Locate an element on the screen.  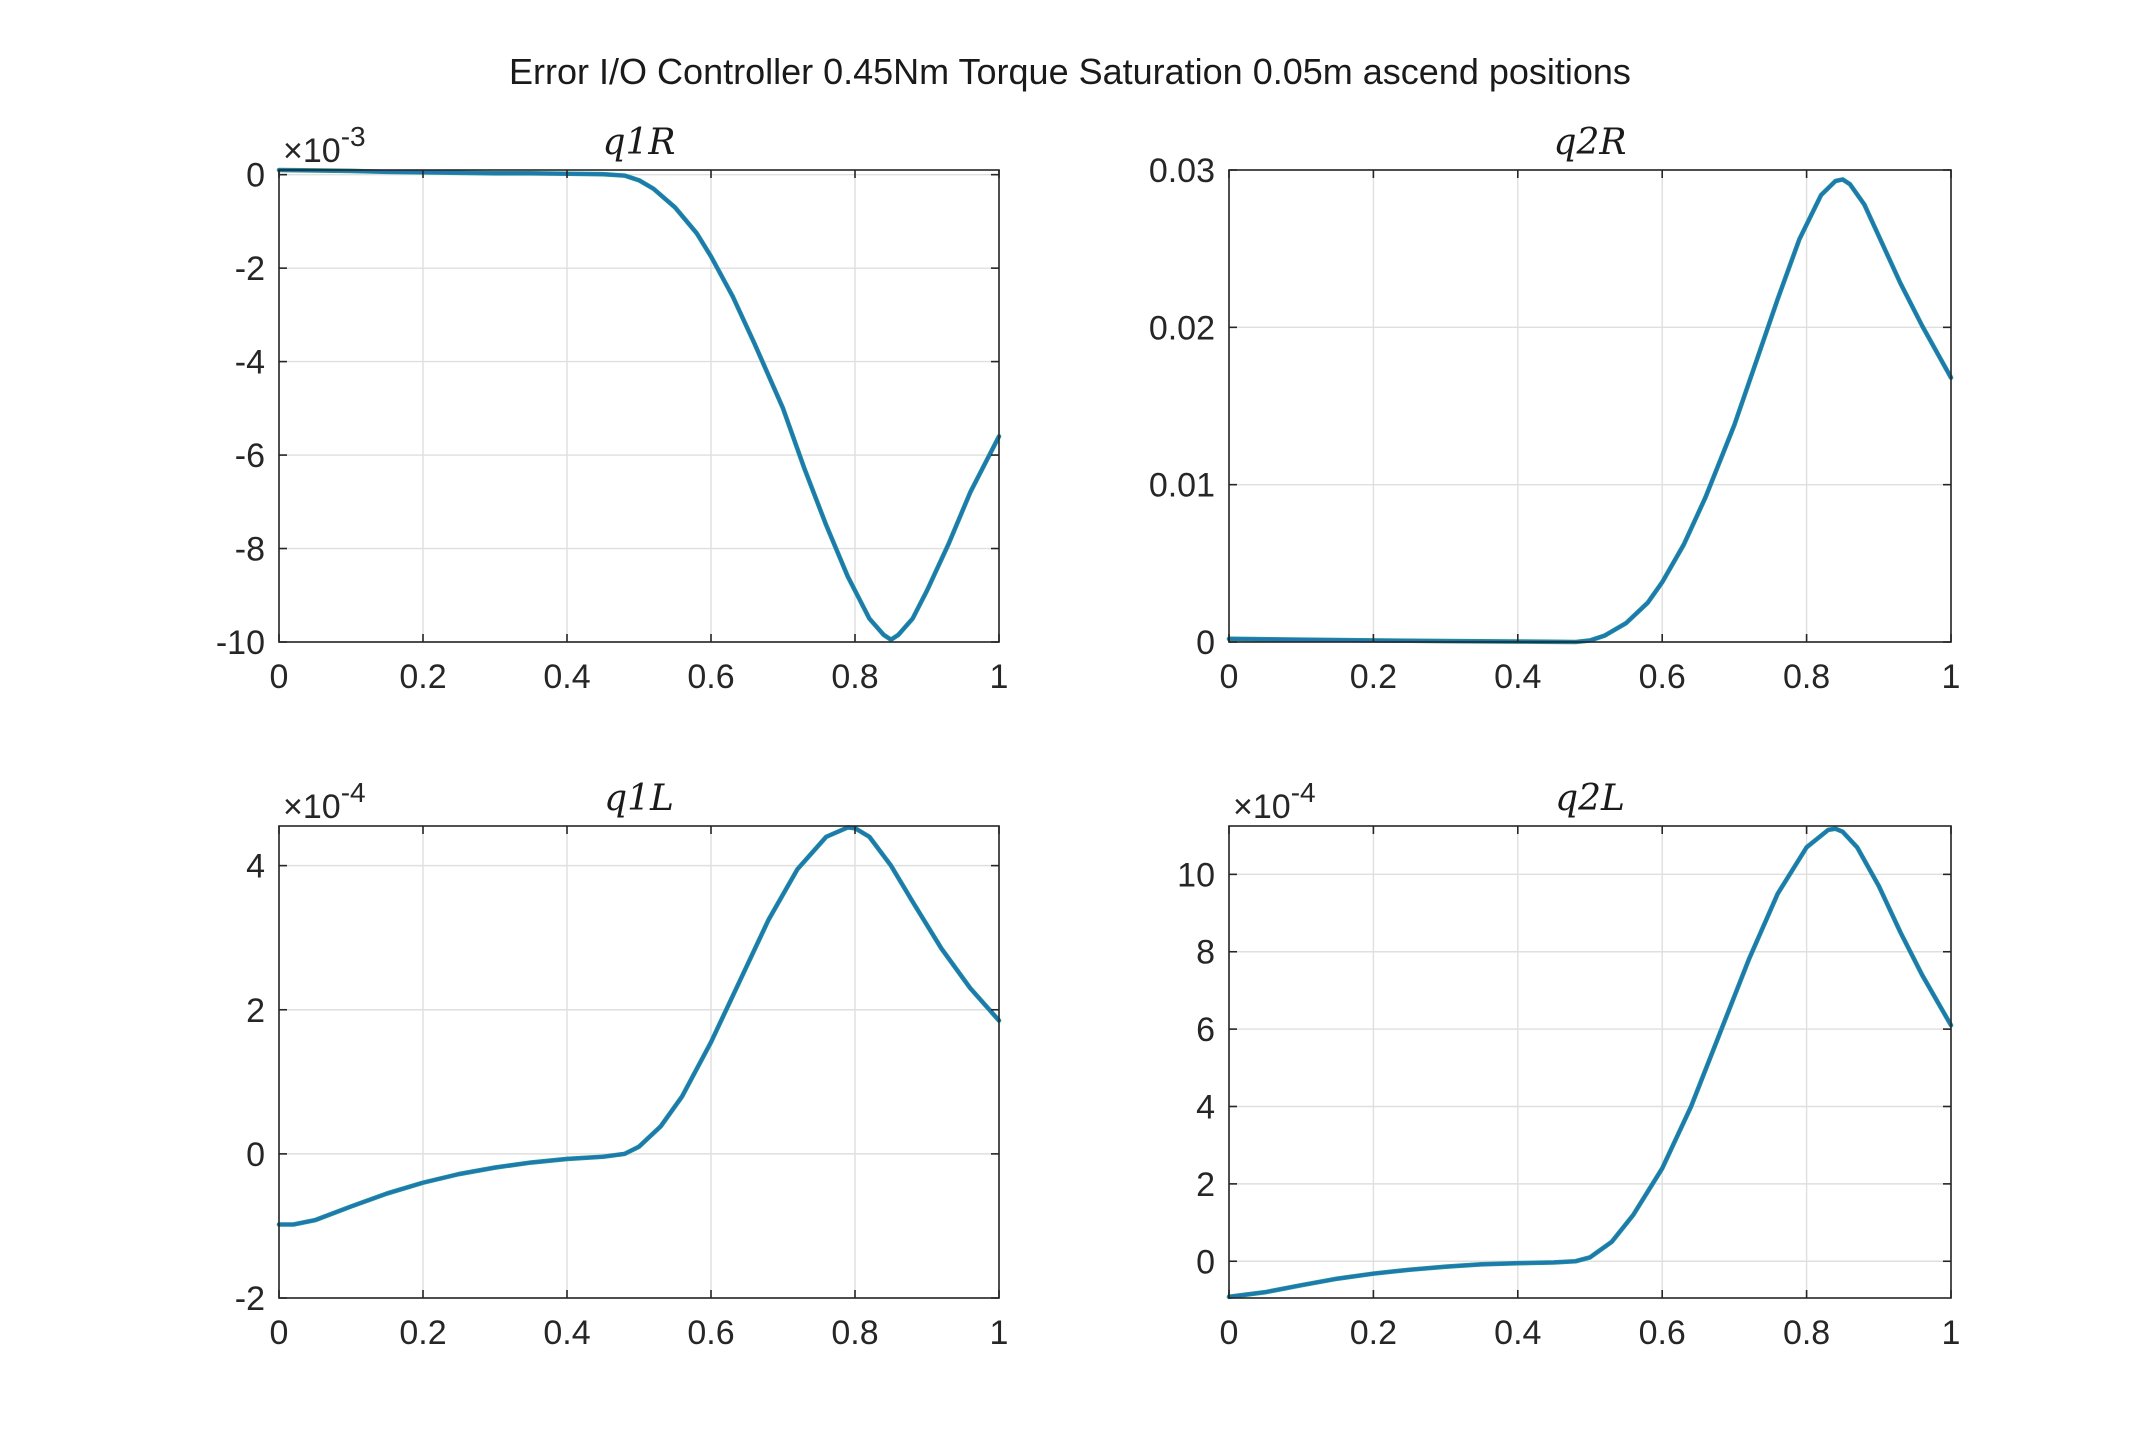
y-exponent-power: -3 is located at coordinates (353, 136).